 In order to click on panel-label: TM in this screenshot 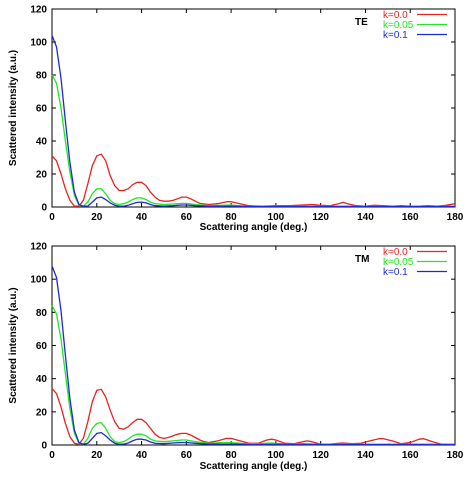, I will do `click(362, 259)`.